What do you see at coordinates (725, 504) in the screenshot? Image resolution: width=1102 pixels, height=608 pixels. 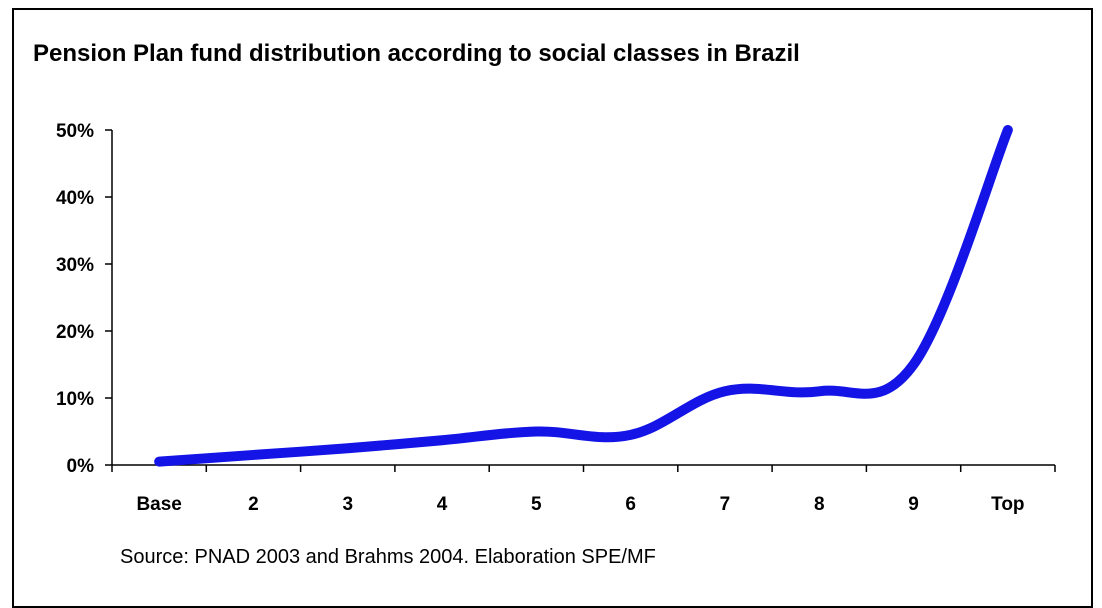 I see `x-tick-label: 7` at bounding box center [725, 504].